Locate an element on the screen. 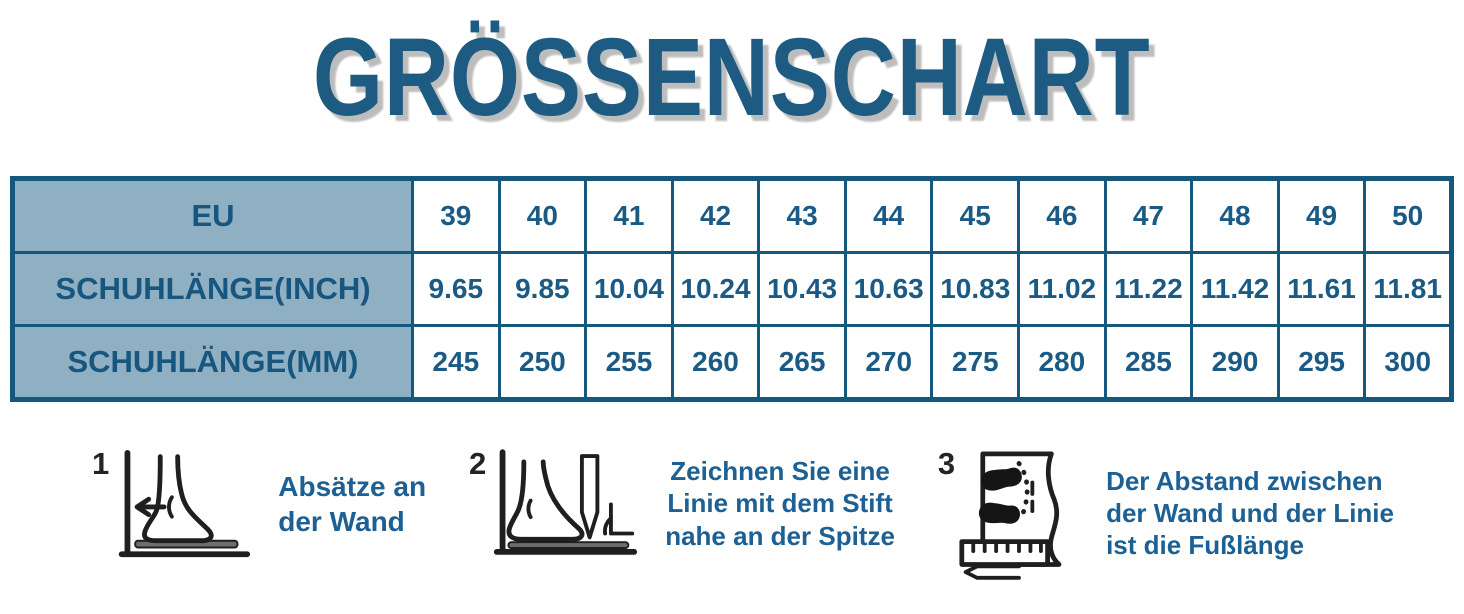 Image resolution: width=1464 pixels, height=614 pixels. size-cell: 44 is located at coordinates (888, 215).